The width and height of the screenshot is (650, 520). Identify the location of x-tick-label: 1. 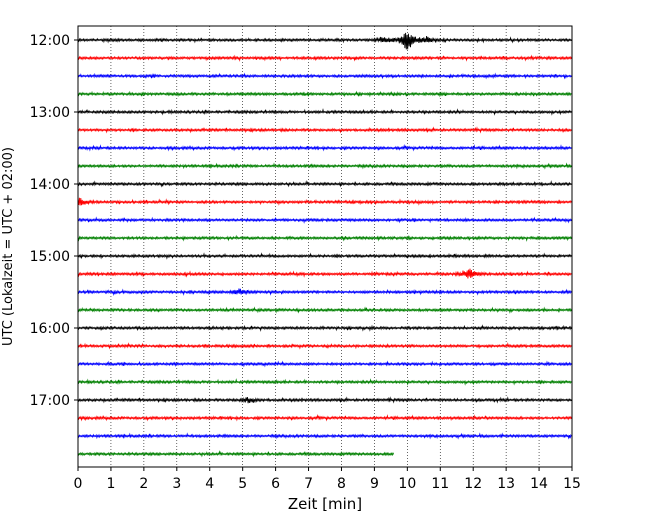
(110, 484).